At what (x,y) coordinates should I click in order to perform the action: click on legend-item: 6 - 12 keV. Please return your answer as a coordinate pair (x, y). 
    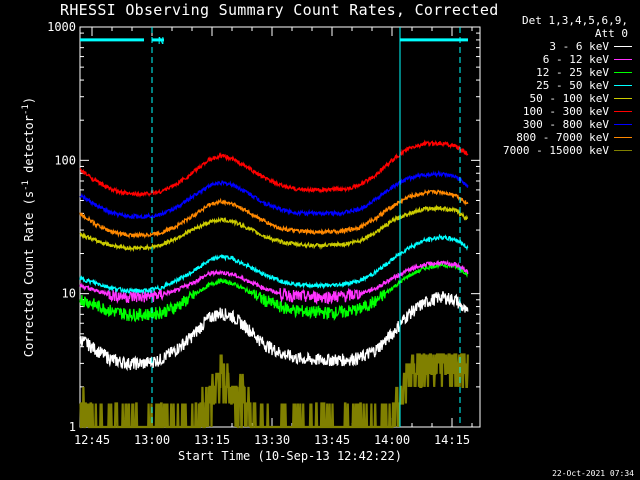
    Looking at the image, I should click on (567, 59).